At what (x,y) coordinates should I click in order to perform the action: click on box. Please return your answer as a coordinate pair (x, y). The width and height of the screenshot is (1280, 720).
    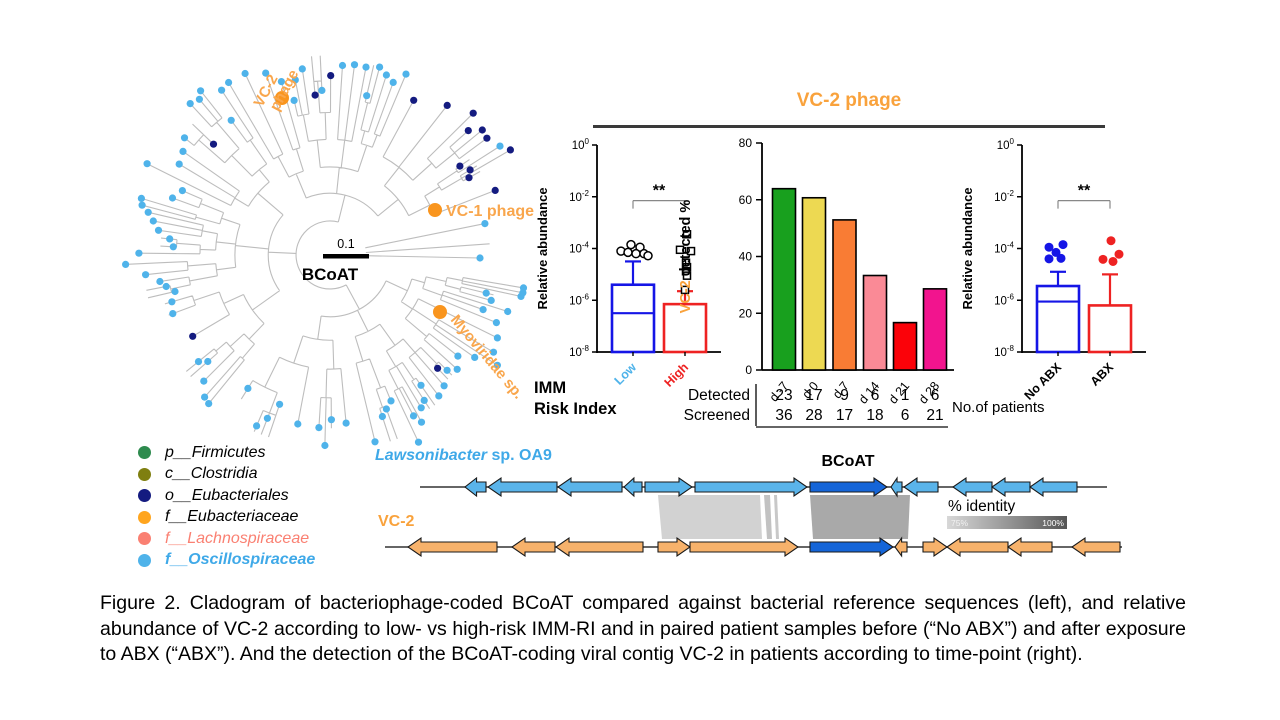
    Looking at the image, I should click on (1058, 319).